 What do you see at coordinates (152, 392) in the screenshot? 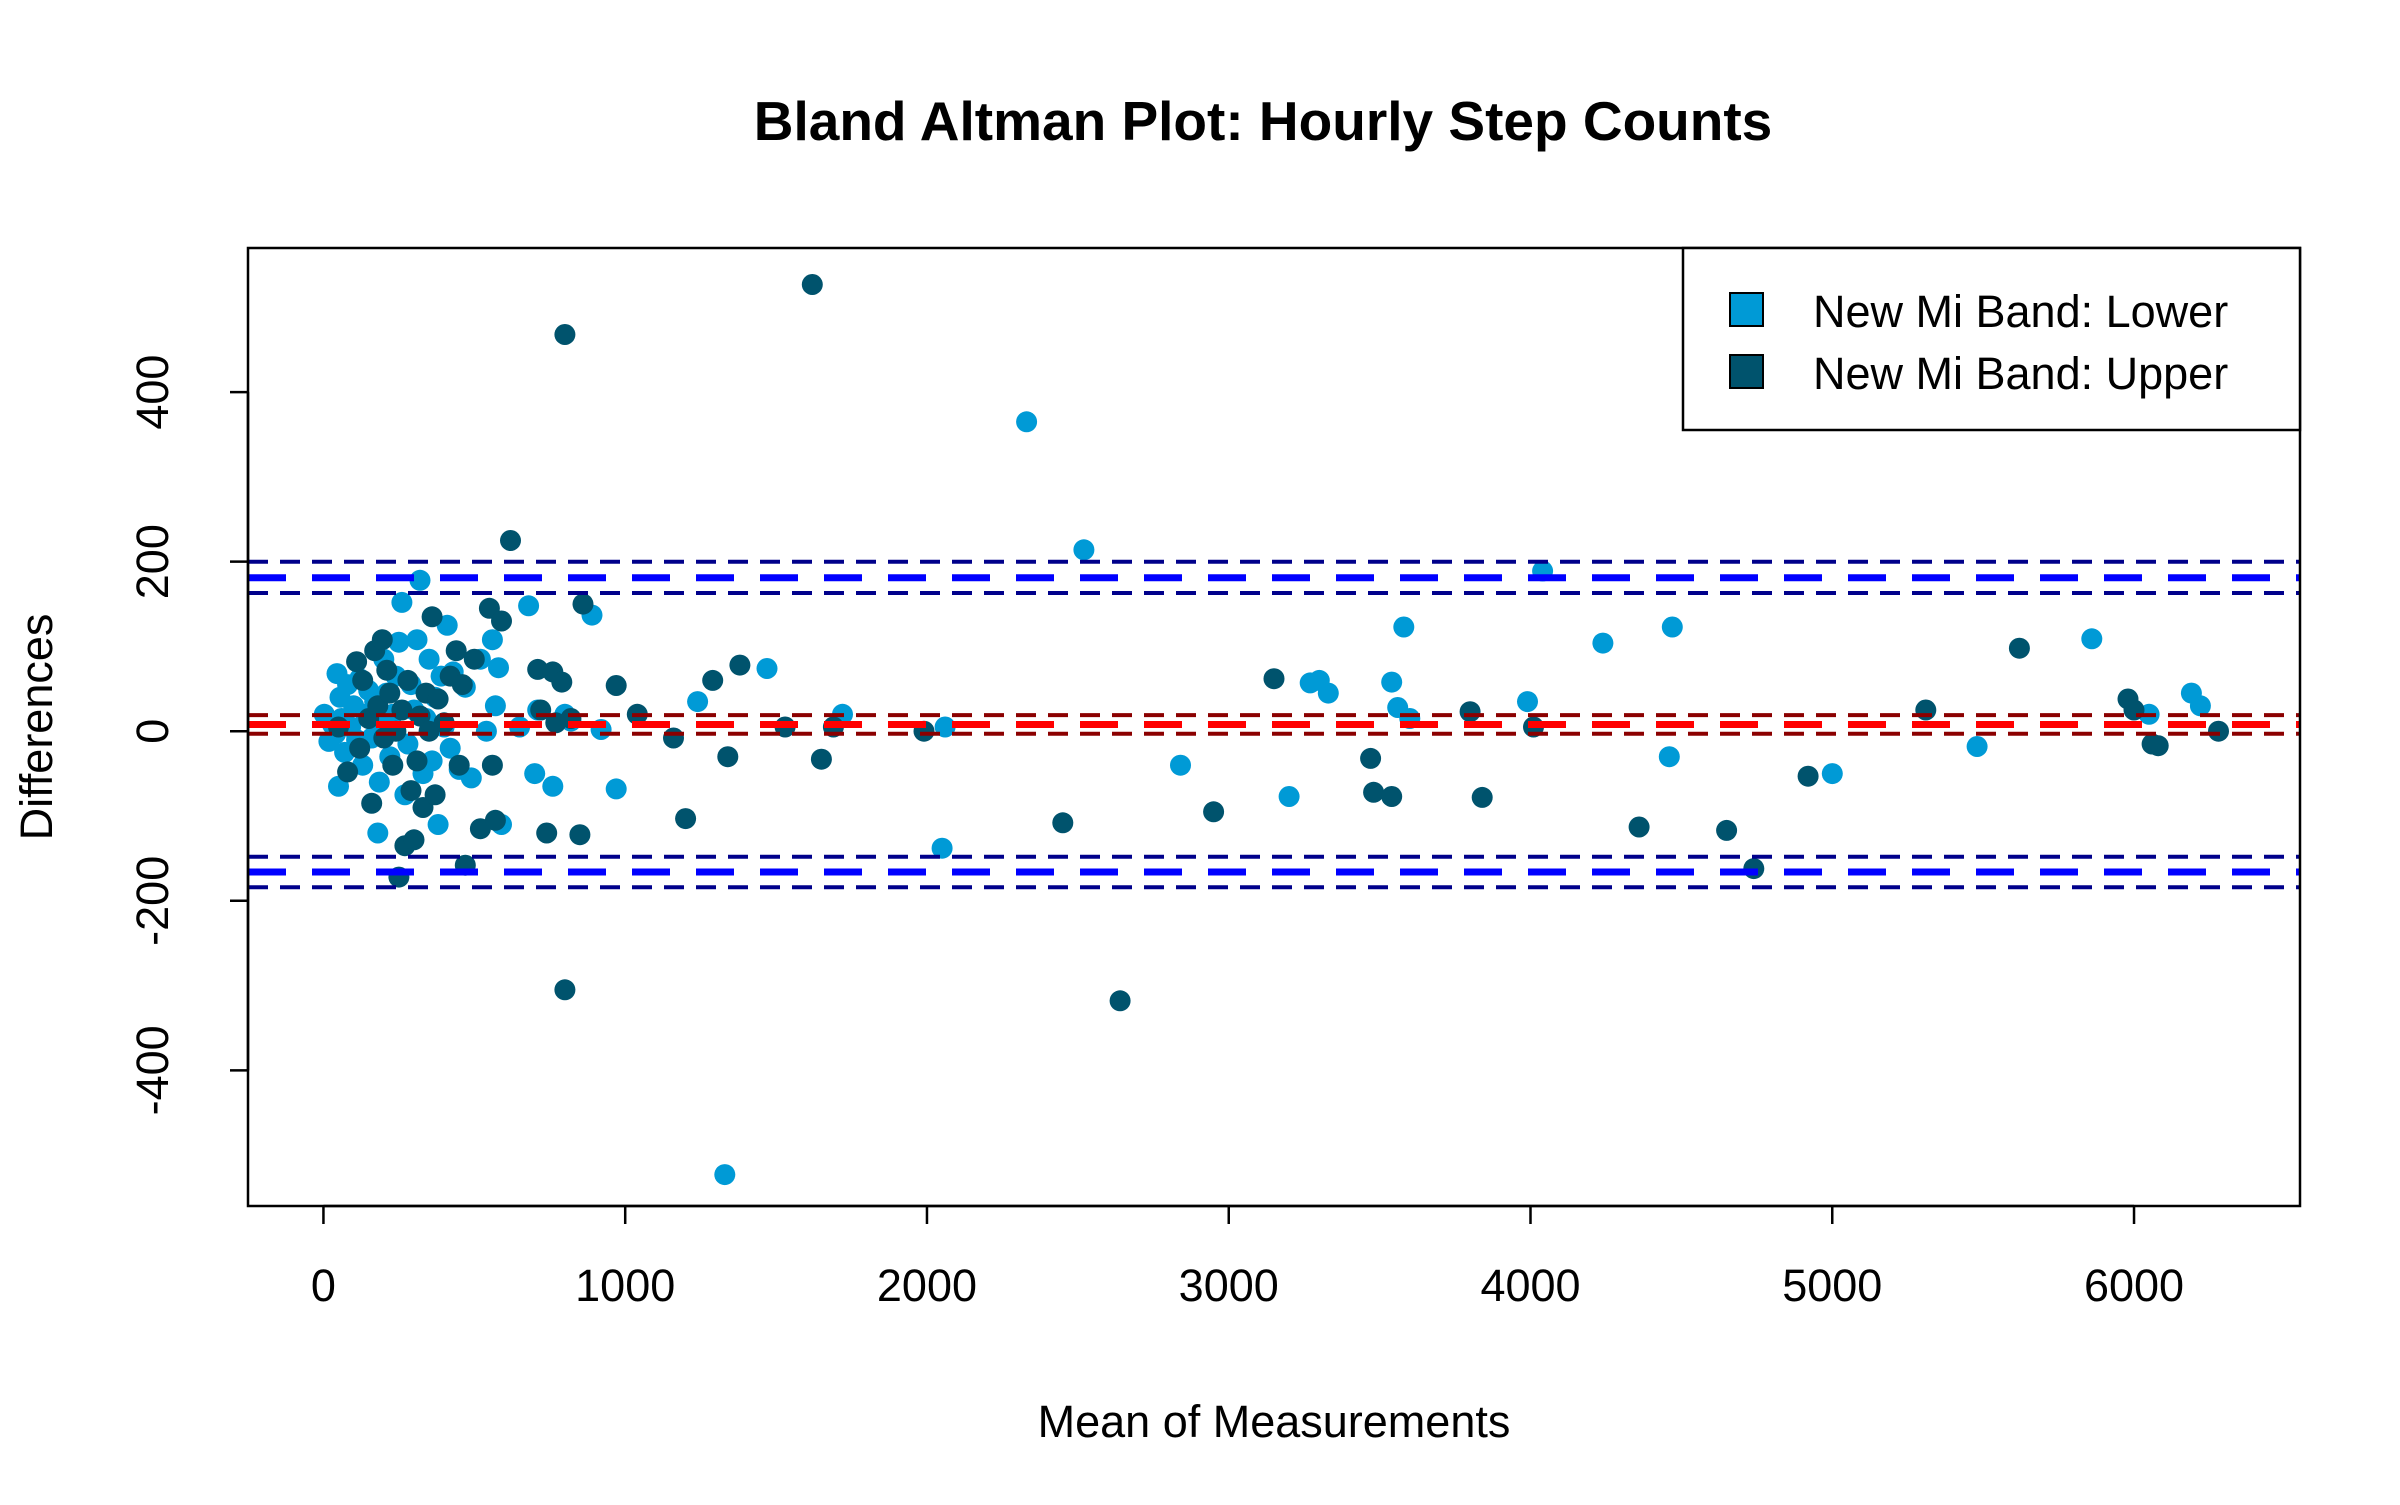
I see `y-tick-label: 400` at bounding box center [152, 392].